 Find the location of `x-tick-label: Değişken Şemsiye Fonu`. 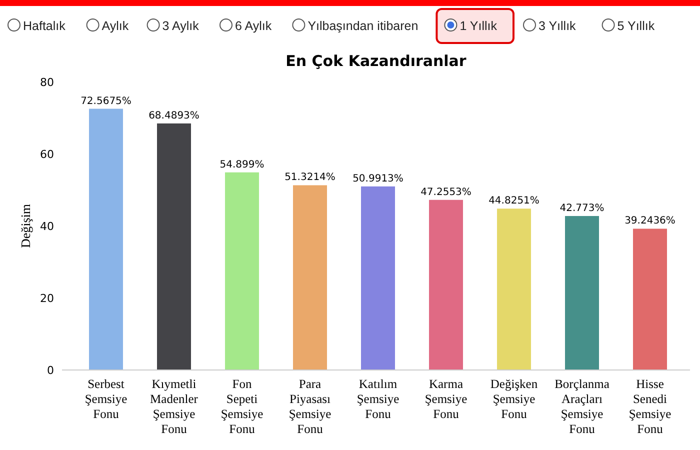

x-tick-label: Değişken Şemsiye Fonu is located at coordinates (514, 399).